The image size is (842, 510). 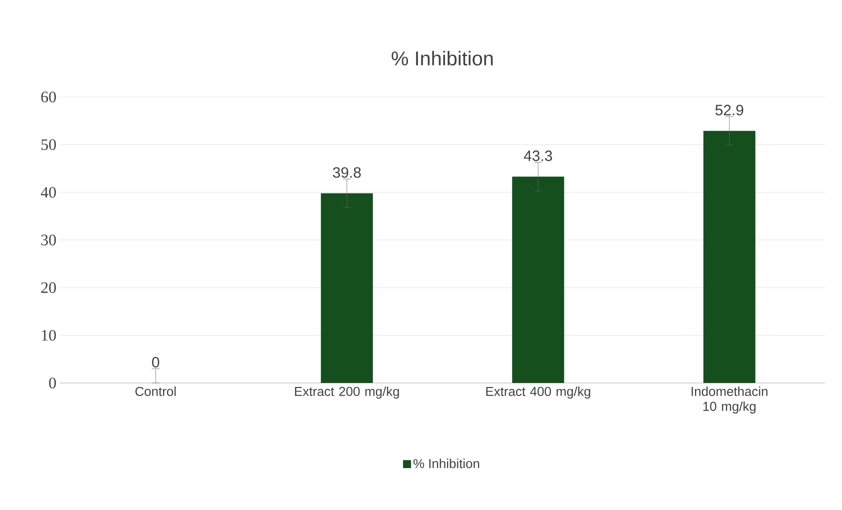 I want to click on y-tick-label: 30, so click(x=48, y=240).